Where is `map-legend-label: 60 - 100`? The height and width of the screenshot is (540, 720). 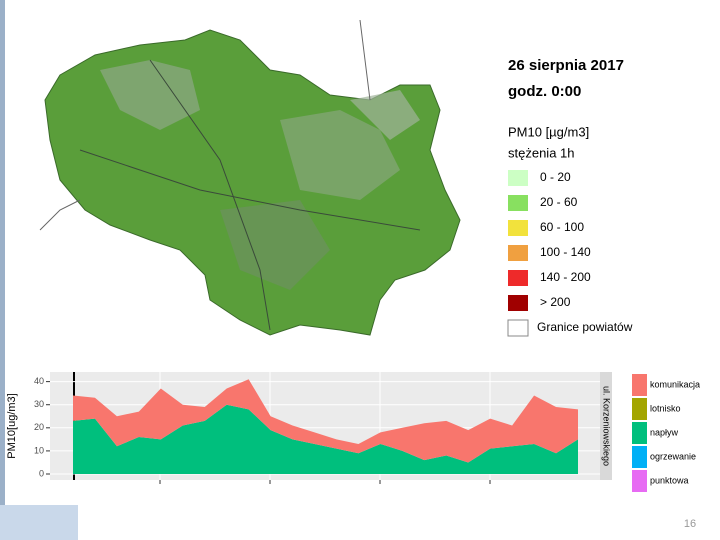 map-legend-label: 60 - 100 is located at coordinates (562, 227).